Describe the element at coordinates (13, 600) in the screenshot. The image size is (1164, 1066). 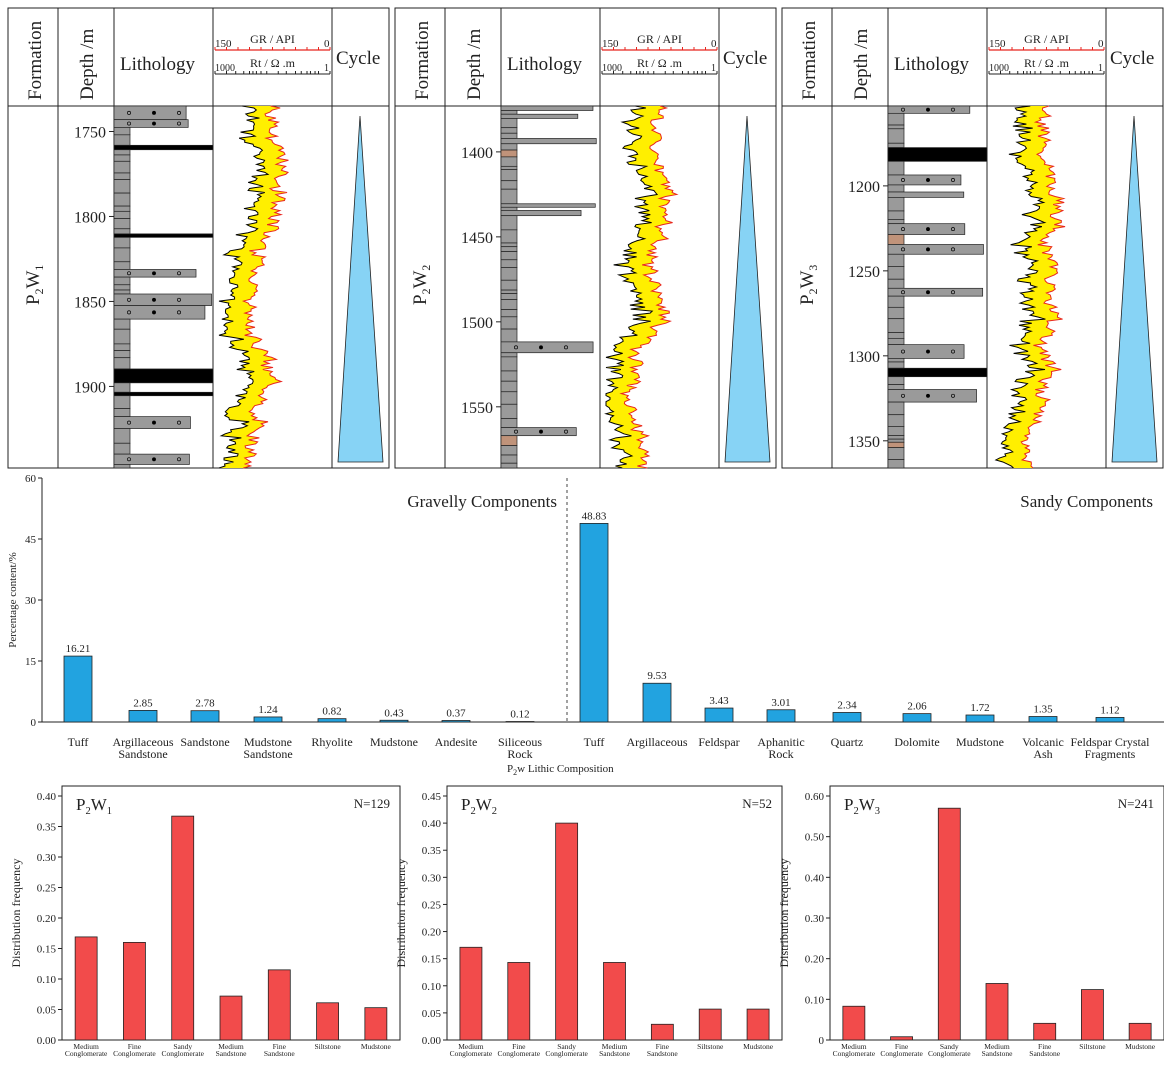
I see `y-axis-label: Percentage content/%` at that location.